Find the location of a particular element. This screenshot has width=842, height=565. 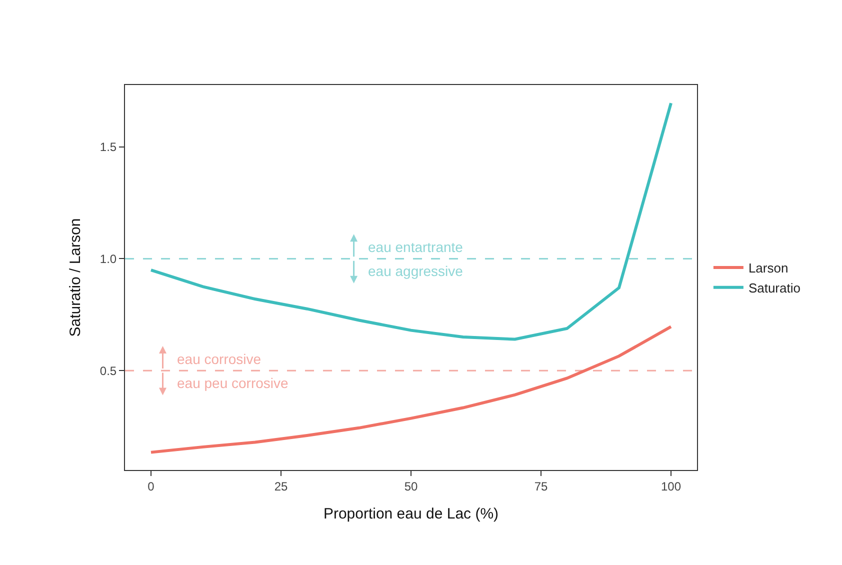

y-tick-label: 0.5 is located at coordinates (108, 371).